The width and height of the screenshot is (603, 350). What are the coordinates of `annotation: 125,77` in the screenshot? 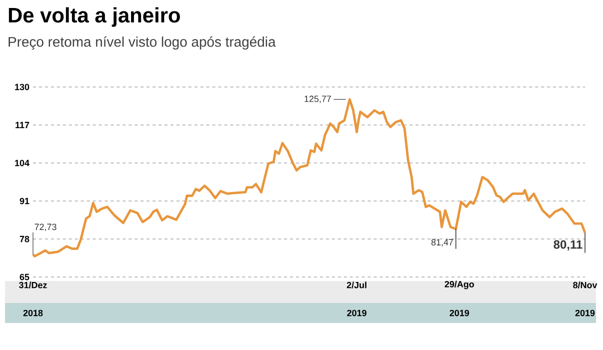 It's located at (317, 100).